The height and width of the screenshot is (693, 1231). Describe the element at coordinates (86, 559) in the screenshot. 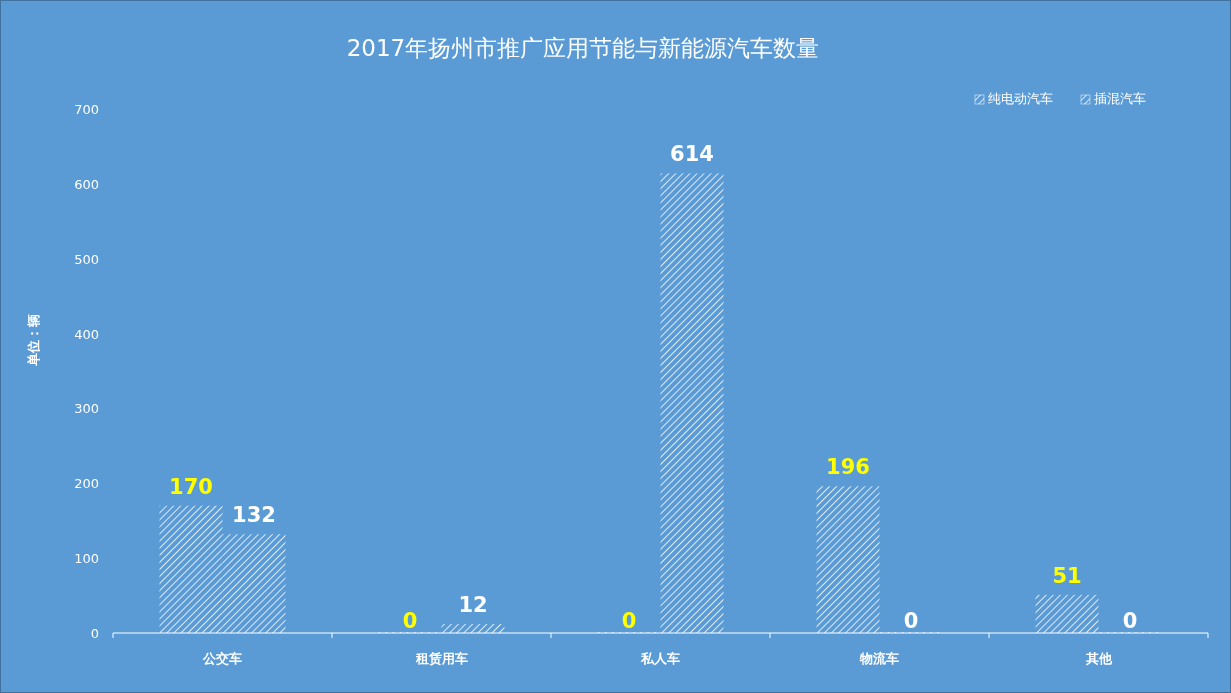

I see `y-tick-label: 100` at that location.